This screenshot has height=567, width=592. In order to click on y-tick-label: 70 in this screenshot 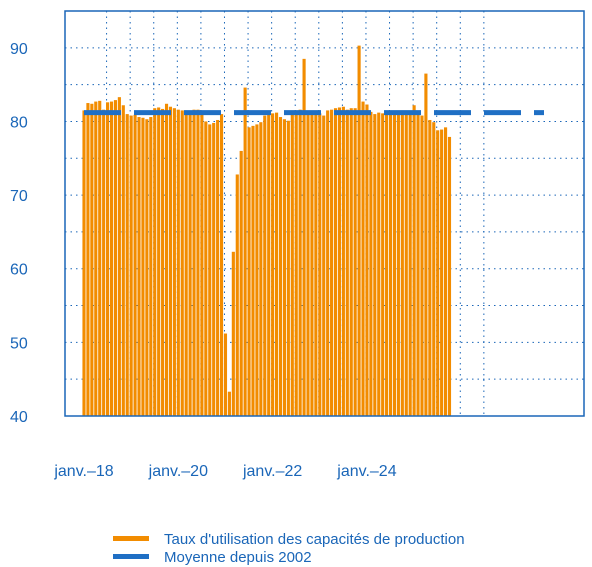, I will do `click(19, 196)`.